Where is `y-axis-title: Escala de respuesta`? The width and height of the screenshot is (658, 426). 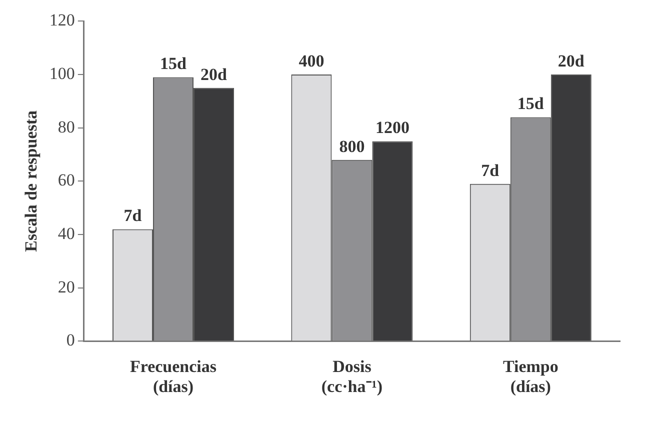
y-axis-title: Escala de respuesta is located at coordinates (31, 181).